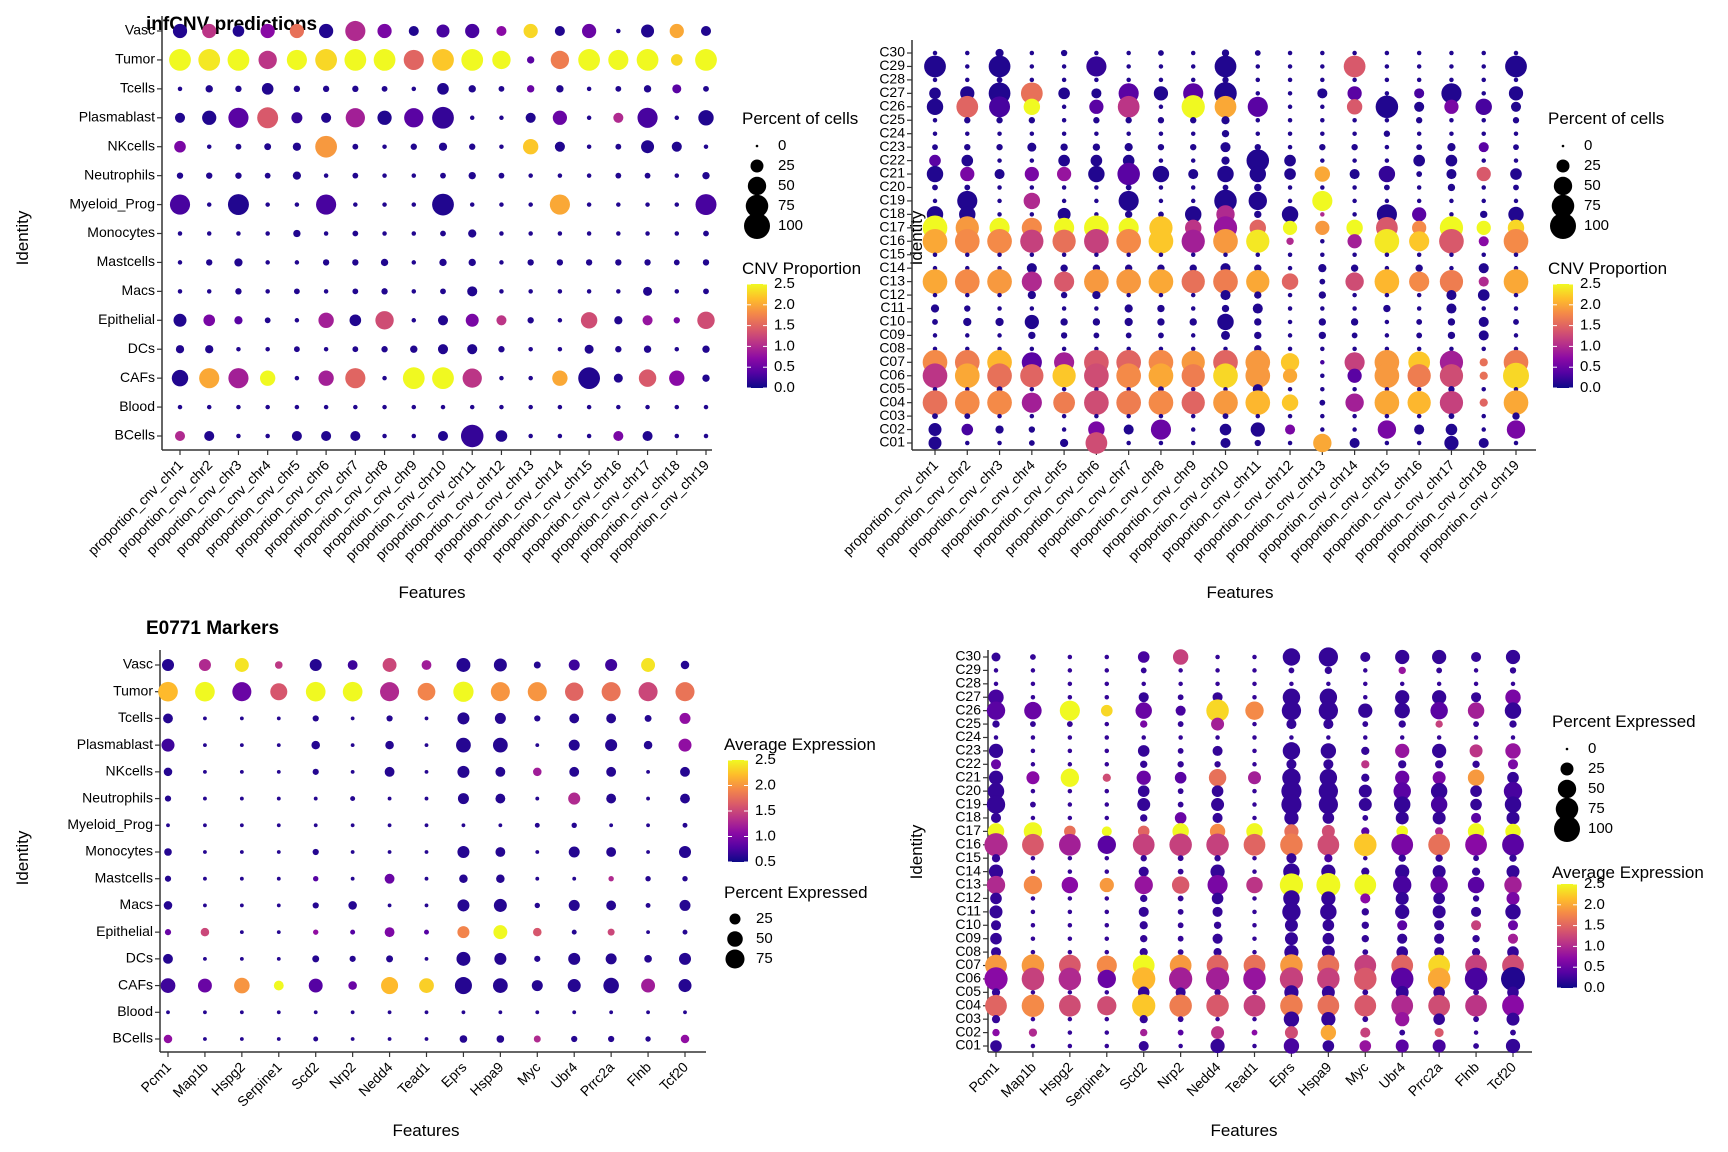  I want to click on y-tick-label: C13, so click(968, 884).